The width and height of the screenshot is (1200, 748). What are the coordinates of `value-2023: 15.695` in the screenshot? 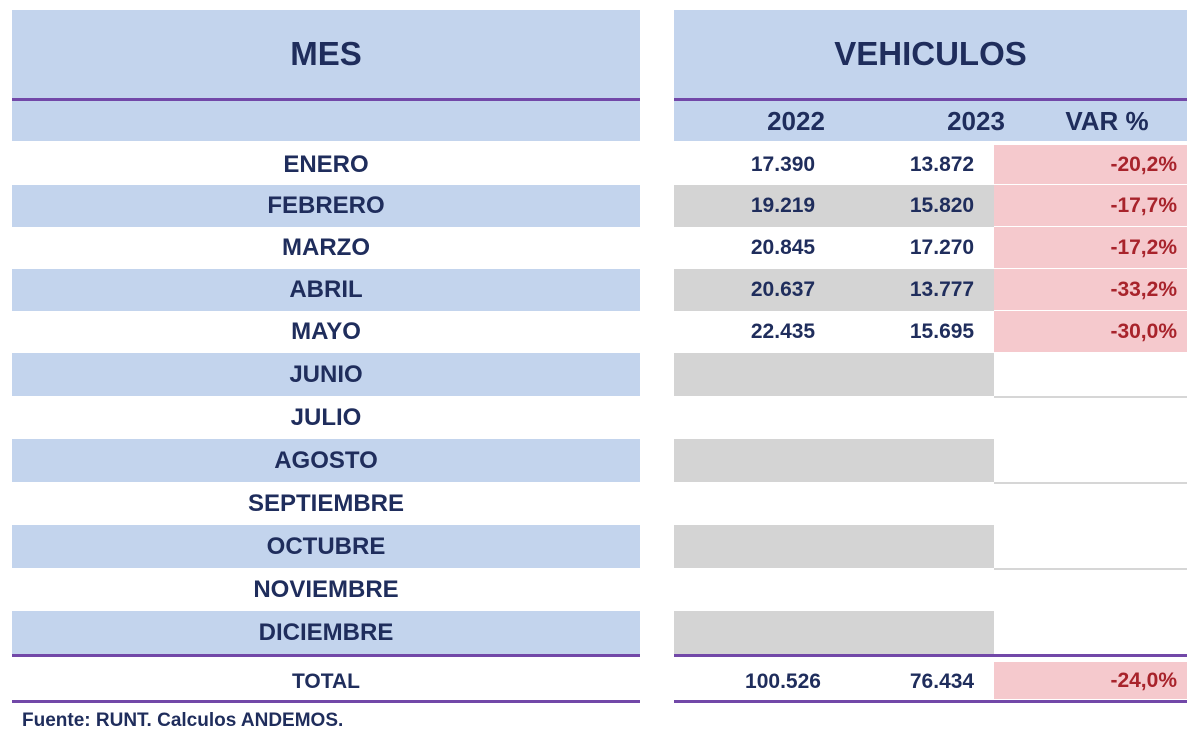 It's located at (942, 331).